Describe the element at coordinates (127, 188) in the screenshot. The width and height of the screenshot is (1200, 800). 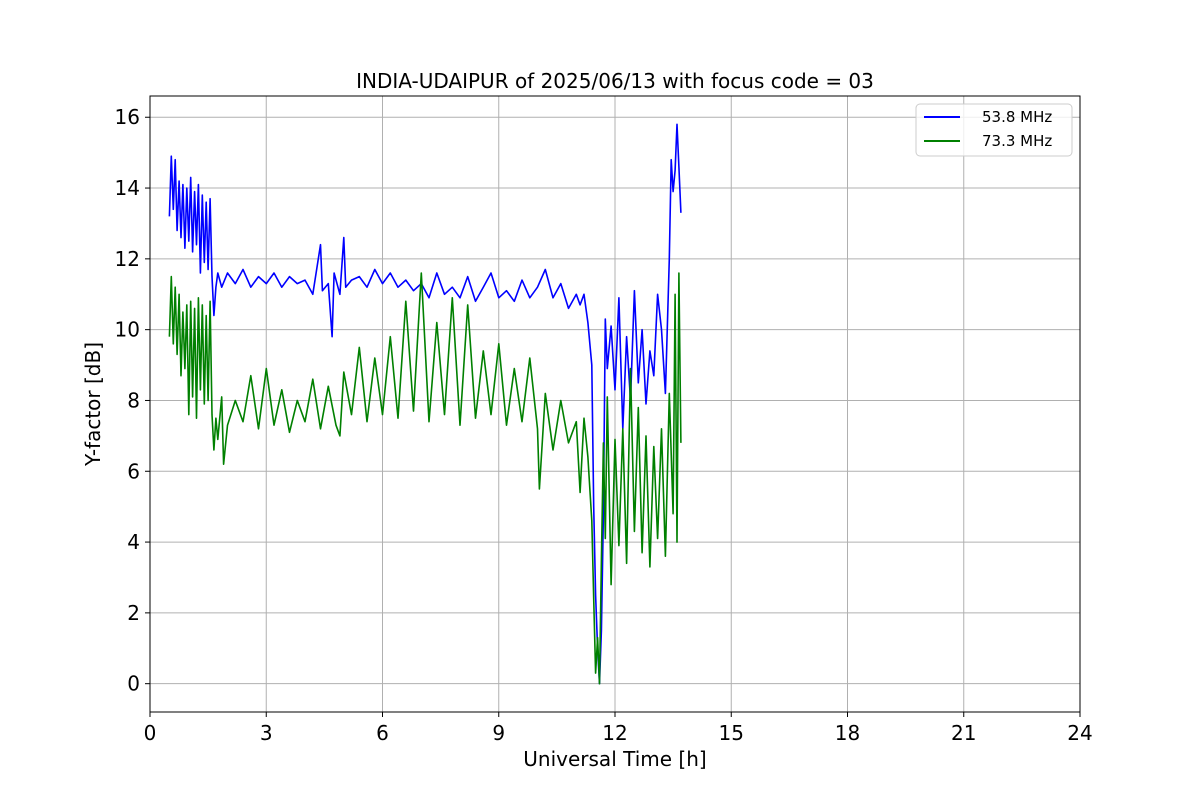
I see `y-tick-label: 14` at that location.